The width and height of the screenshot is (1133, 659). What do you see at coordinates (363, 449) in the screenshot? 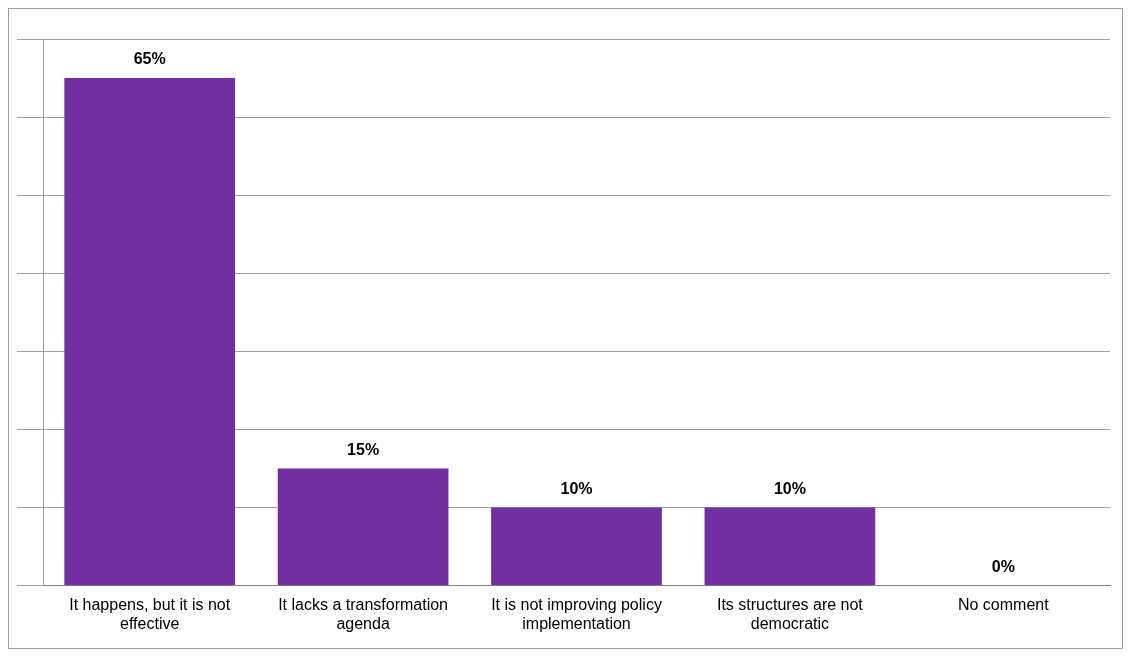
I see `data-label: 15%` at bounding box center [363, 449].